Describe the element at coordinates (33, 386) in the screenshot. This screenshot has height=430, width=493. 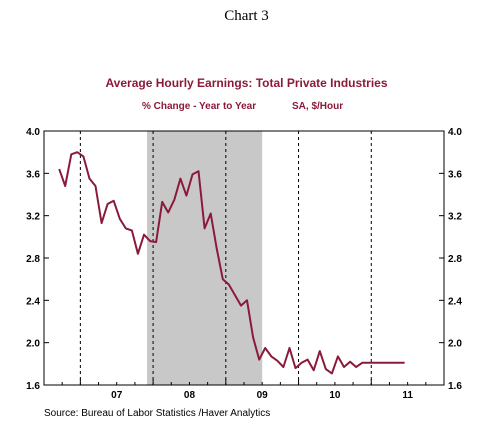
I see `y-tick-label-left: 1.6` at that location.